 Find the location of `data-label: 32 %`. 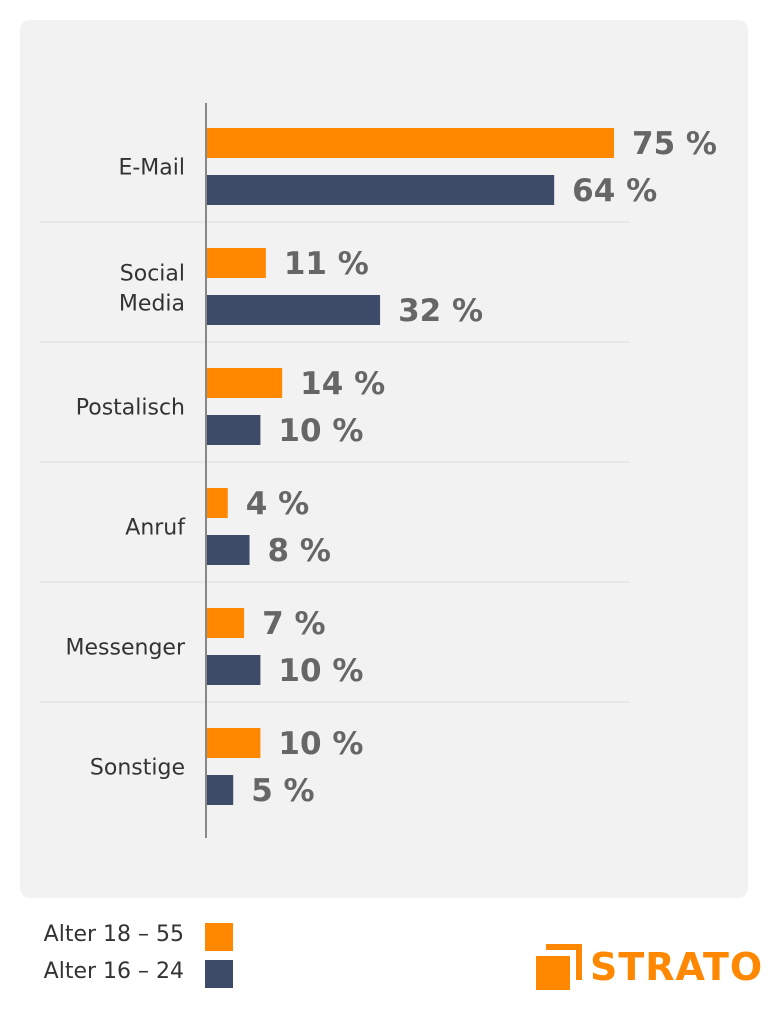

data-label: 32 % is located at coordinates (440, 311).